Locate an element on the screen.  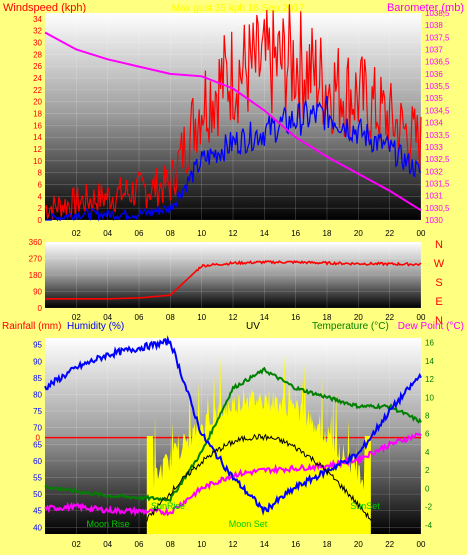
top-x-tick: 12 is located at coordinates (233, 233).